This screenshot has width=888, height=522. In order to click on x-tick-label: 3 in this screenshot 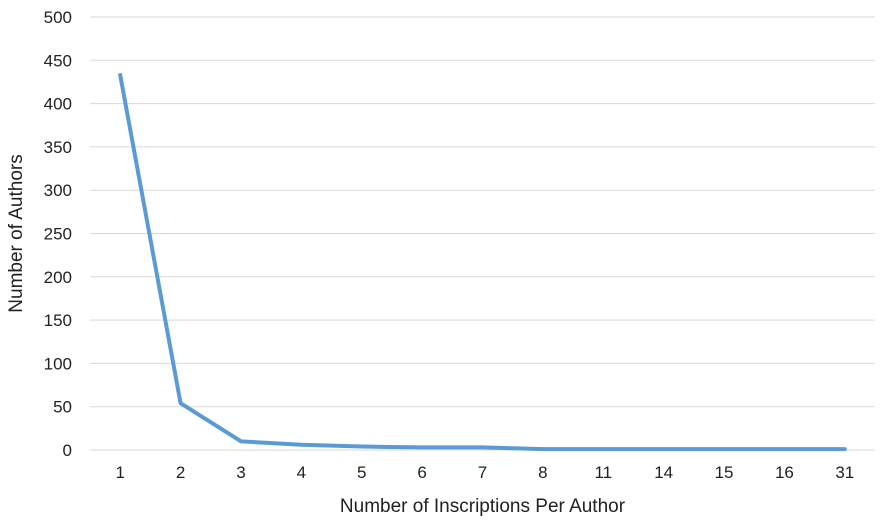, I will do `click(240, 472)`.